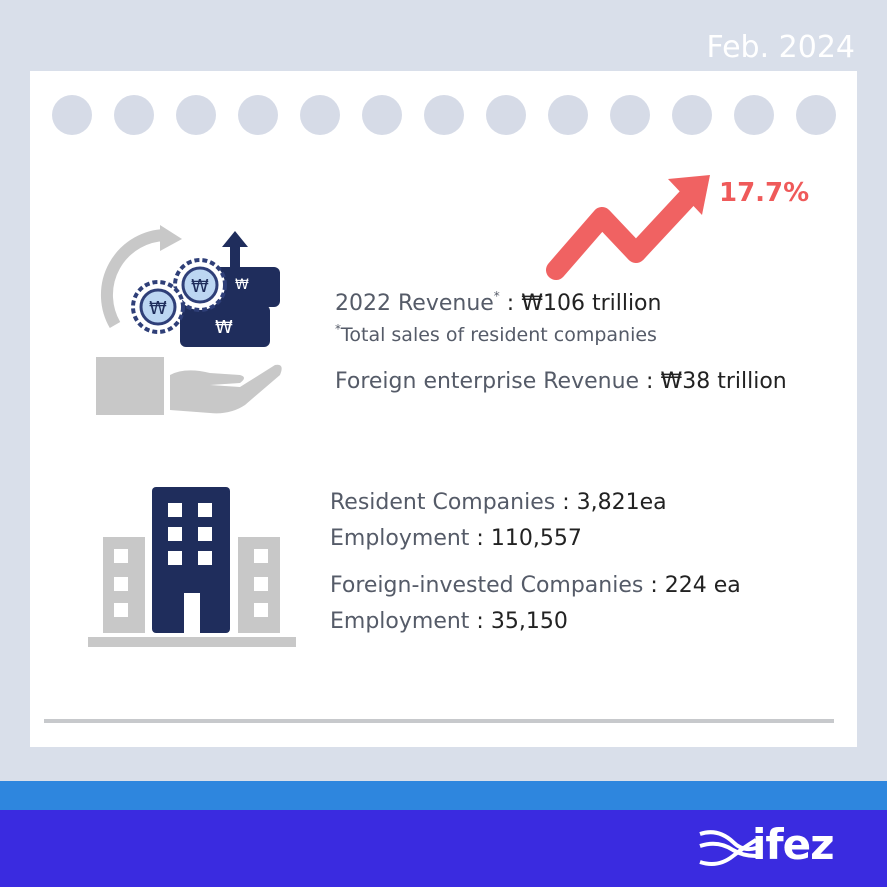 Image resolution: width=887 pixels, height=887 pixels. Describe the element at coordinates (793, 844) in the screenshot. I see `ifez-logo: ifez` at that location.